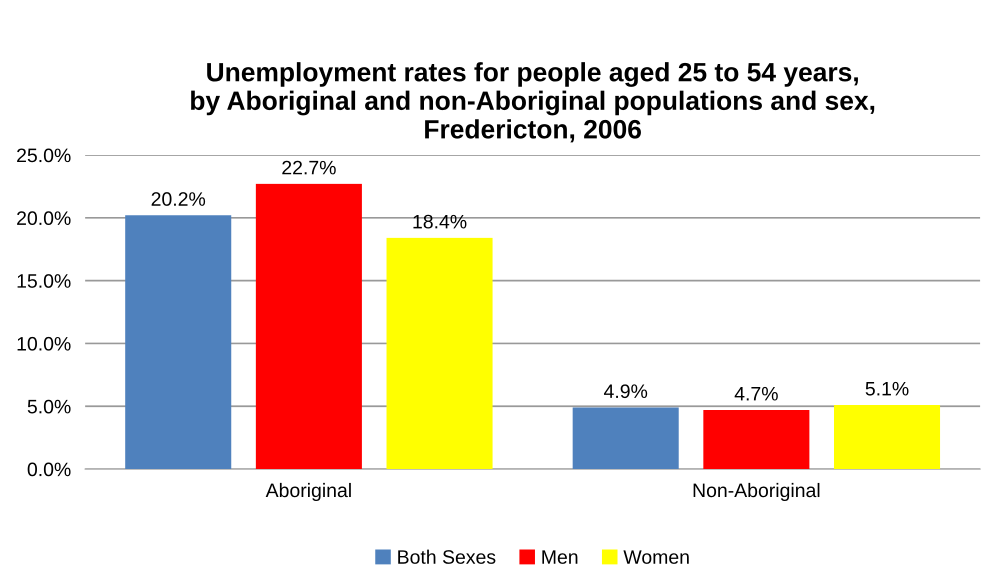  I want to click on y-tick-label: 0.0%, so click(49, 469).